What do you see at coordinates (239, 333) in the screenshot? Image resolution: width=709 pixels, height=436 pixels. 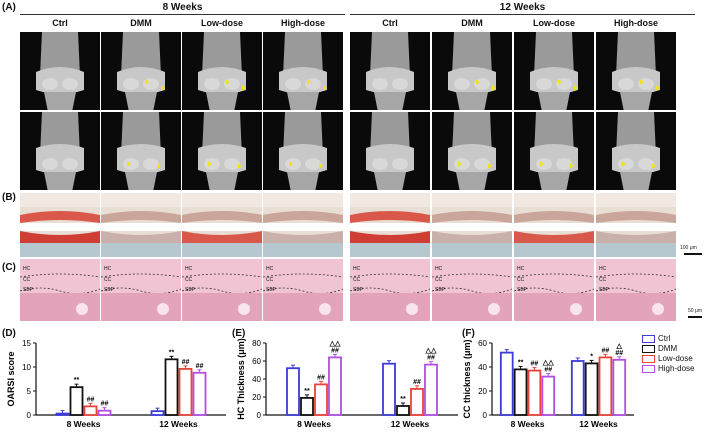 I see `panel-label-e: (E)` at bounding box center [239, 333].